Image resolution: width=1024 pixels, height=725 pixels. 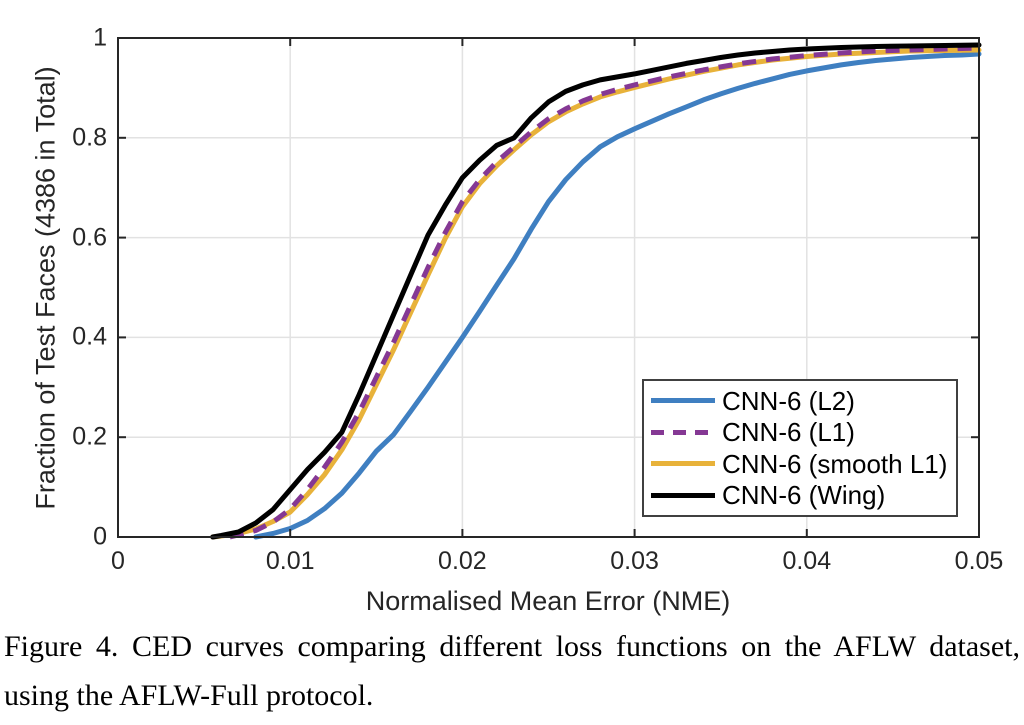 What do you see at coordinates (835, 463) in the screenshot?
I see `legend-item-label: CNN-6 (smooth L1)` at bounding box center [835, 463].